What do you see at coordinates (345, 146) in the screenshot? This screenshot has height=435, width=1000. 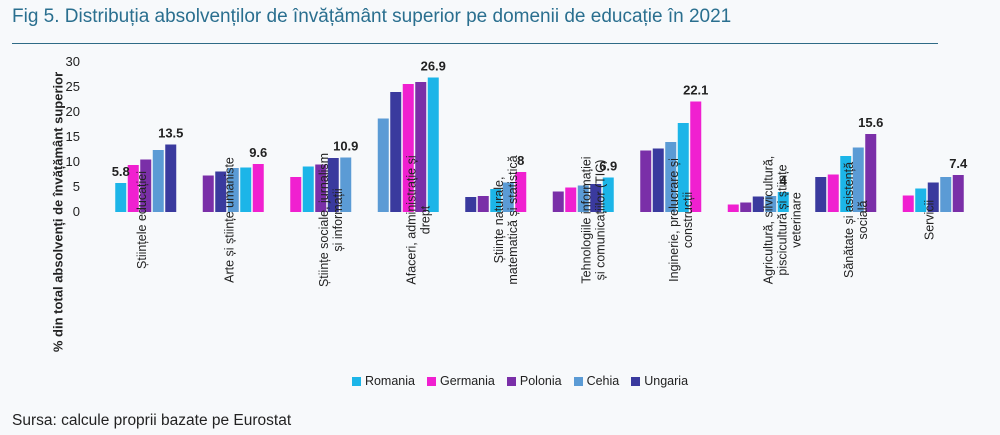 I see `data-label: 10.9` at bounding box center [345, 146].